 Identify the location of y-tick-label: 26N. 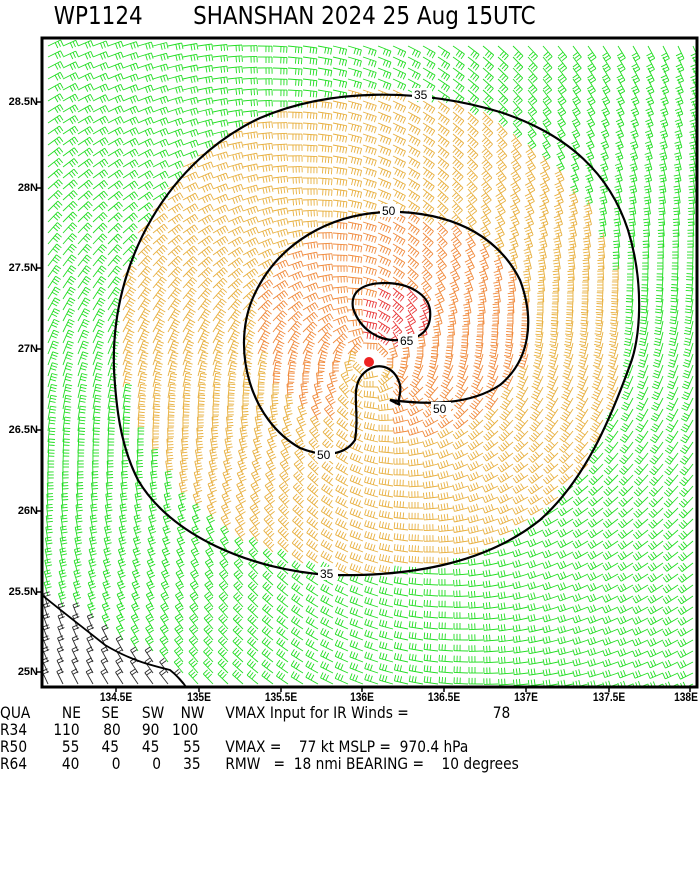
(19, 511).